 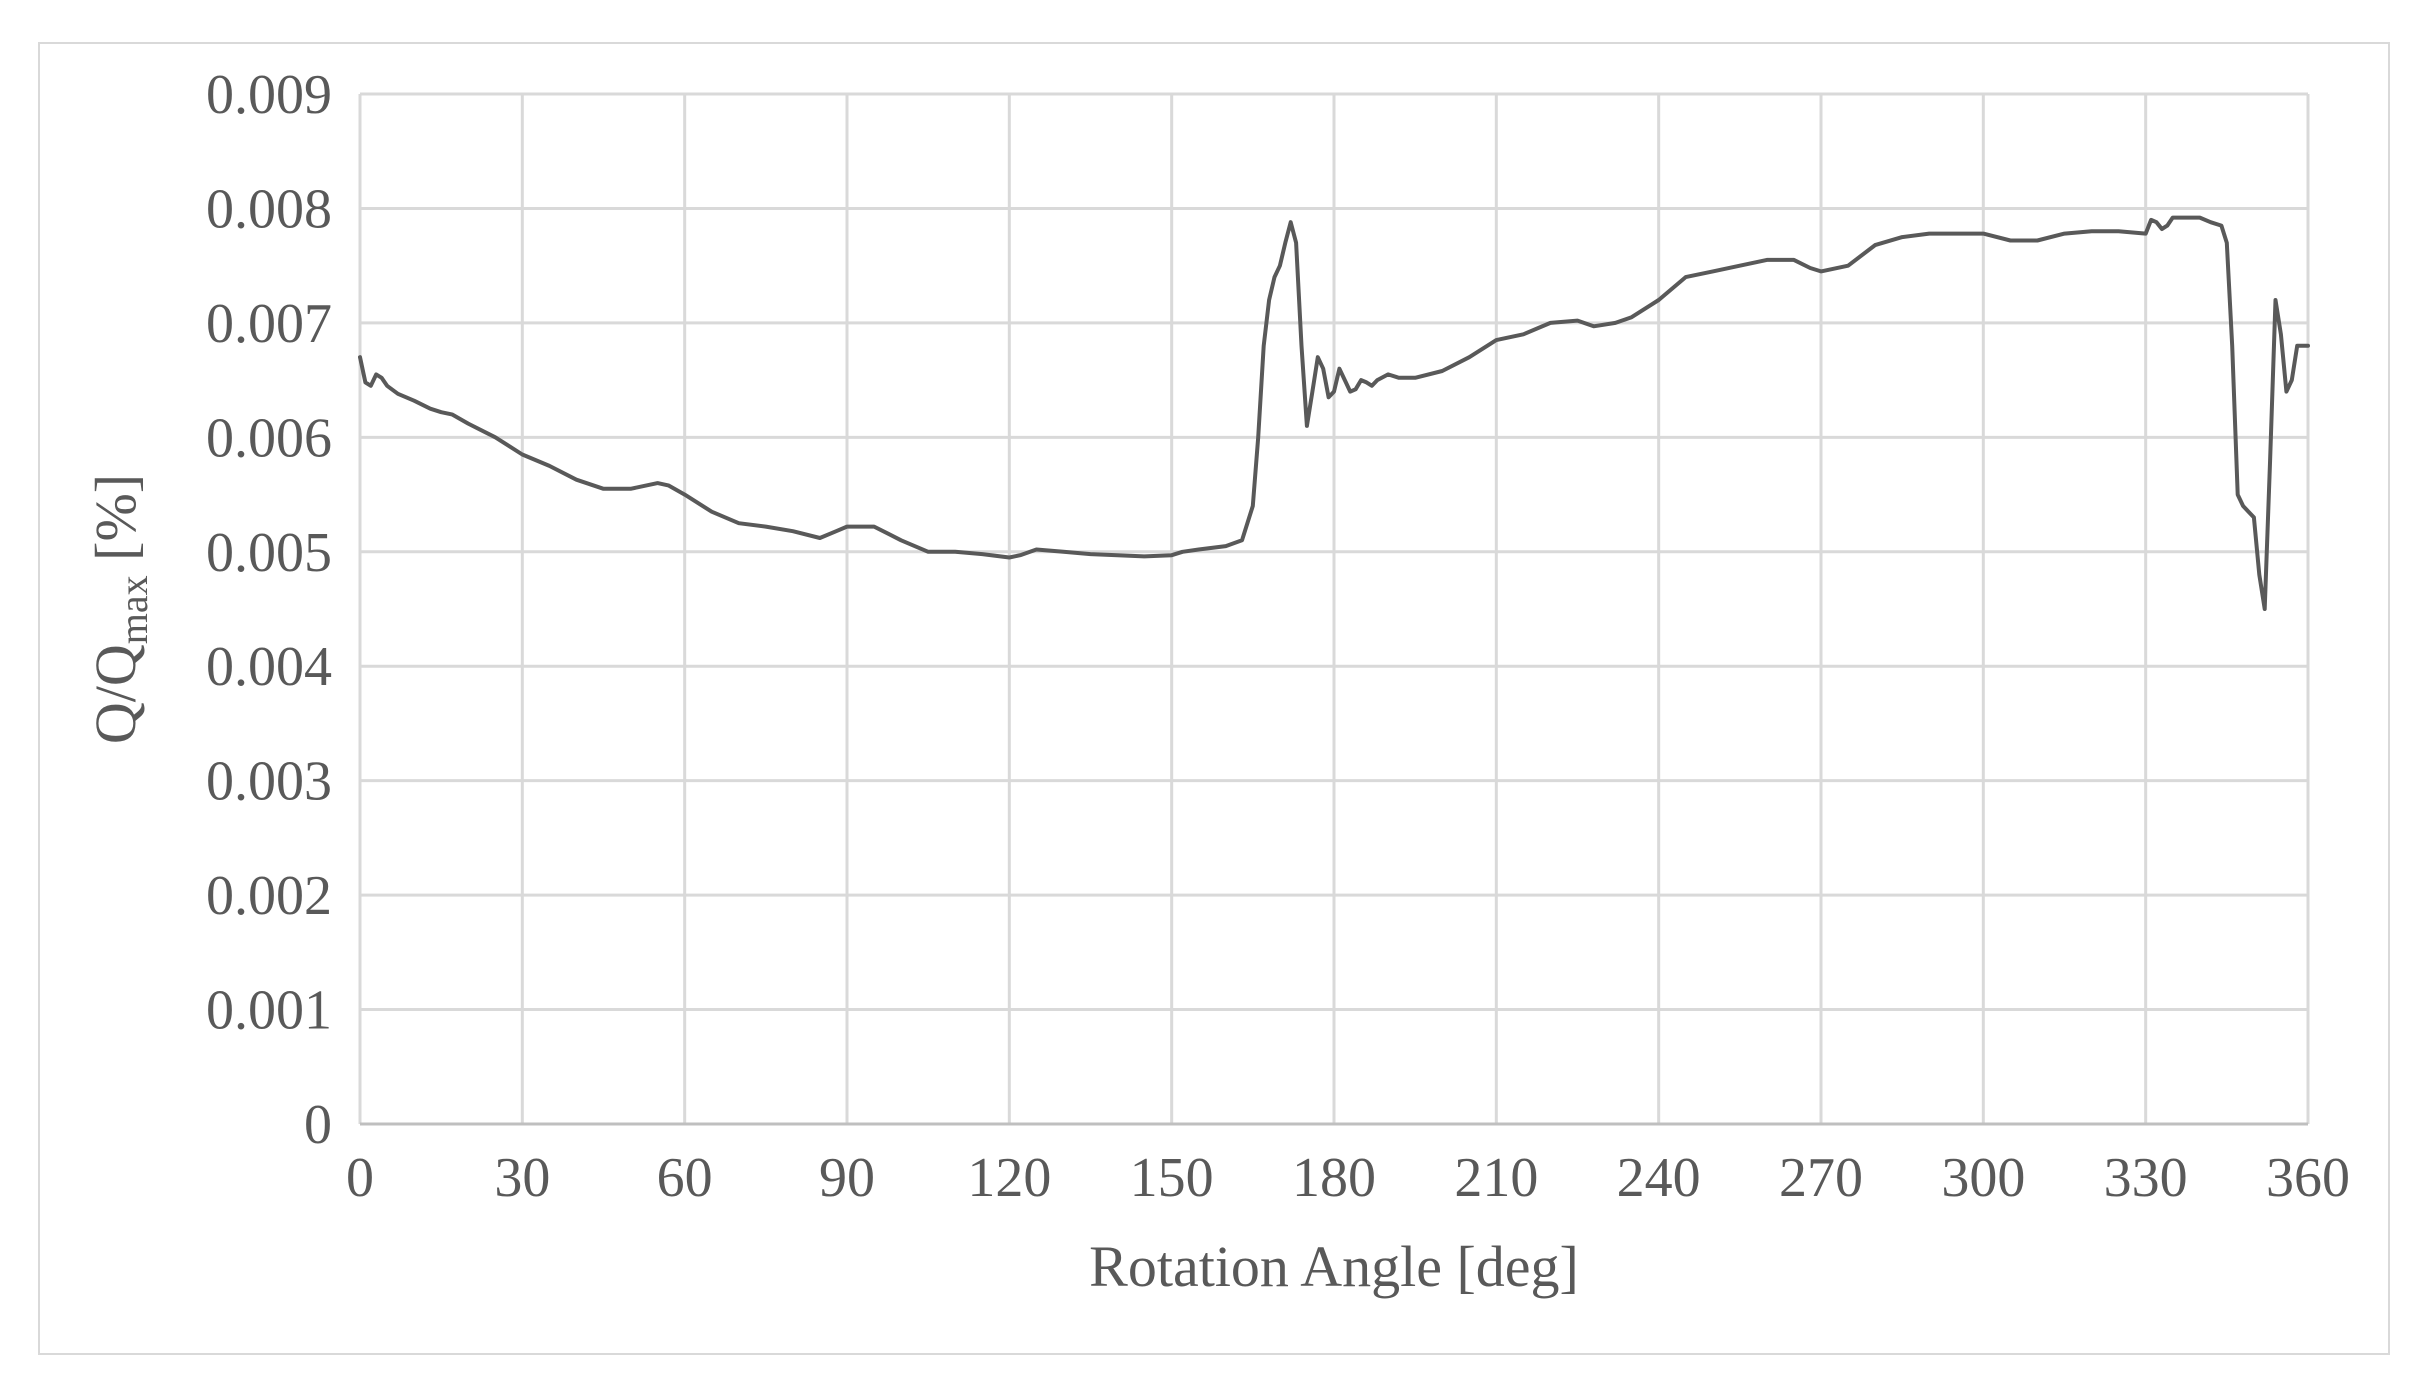 I want to click on x-tick-label: 0, so click(x=360, y=1178).